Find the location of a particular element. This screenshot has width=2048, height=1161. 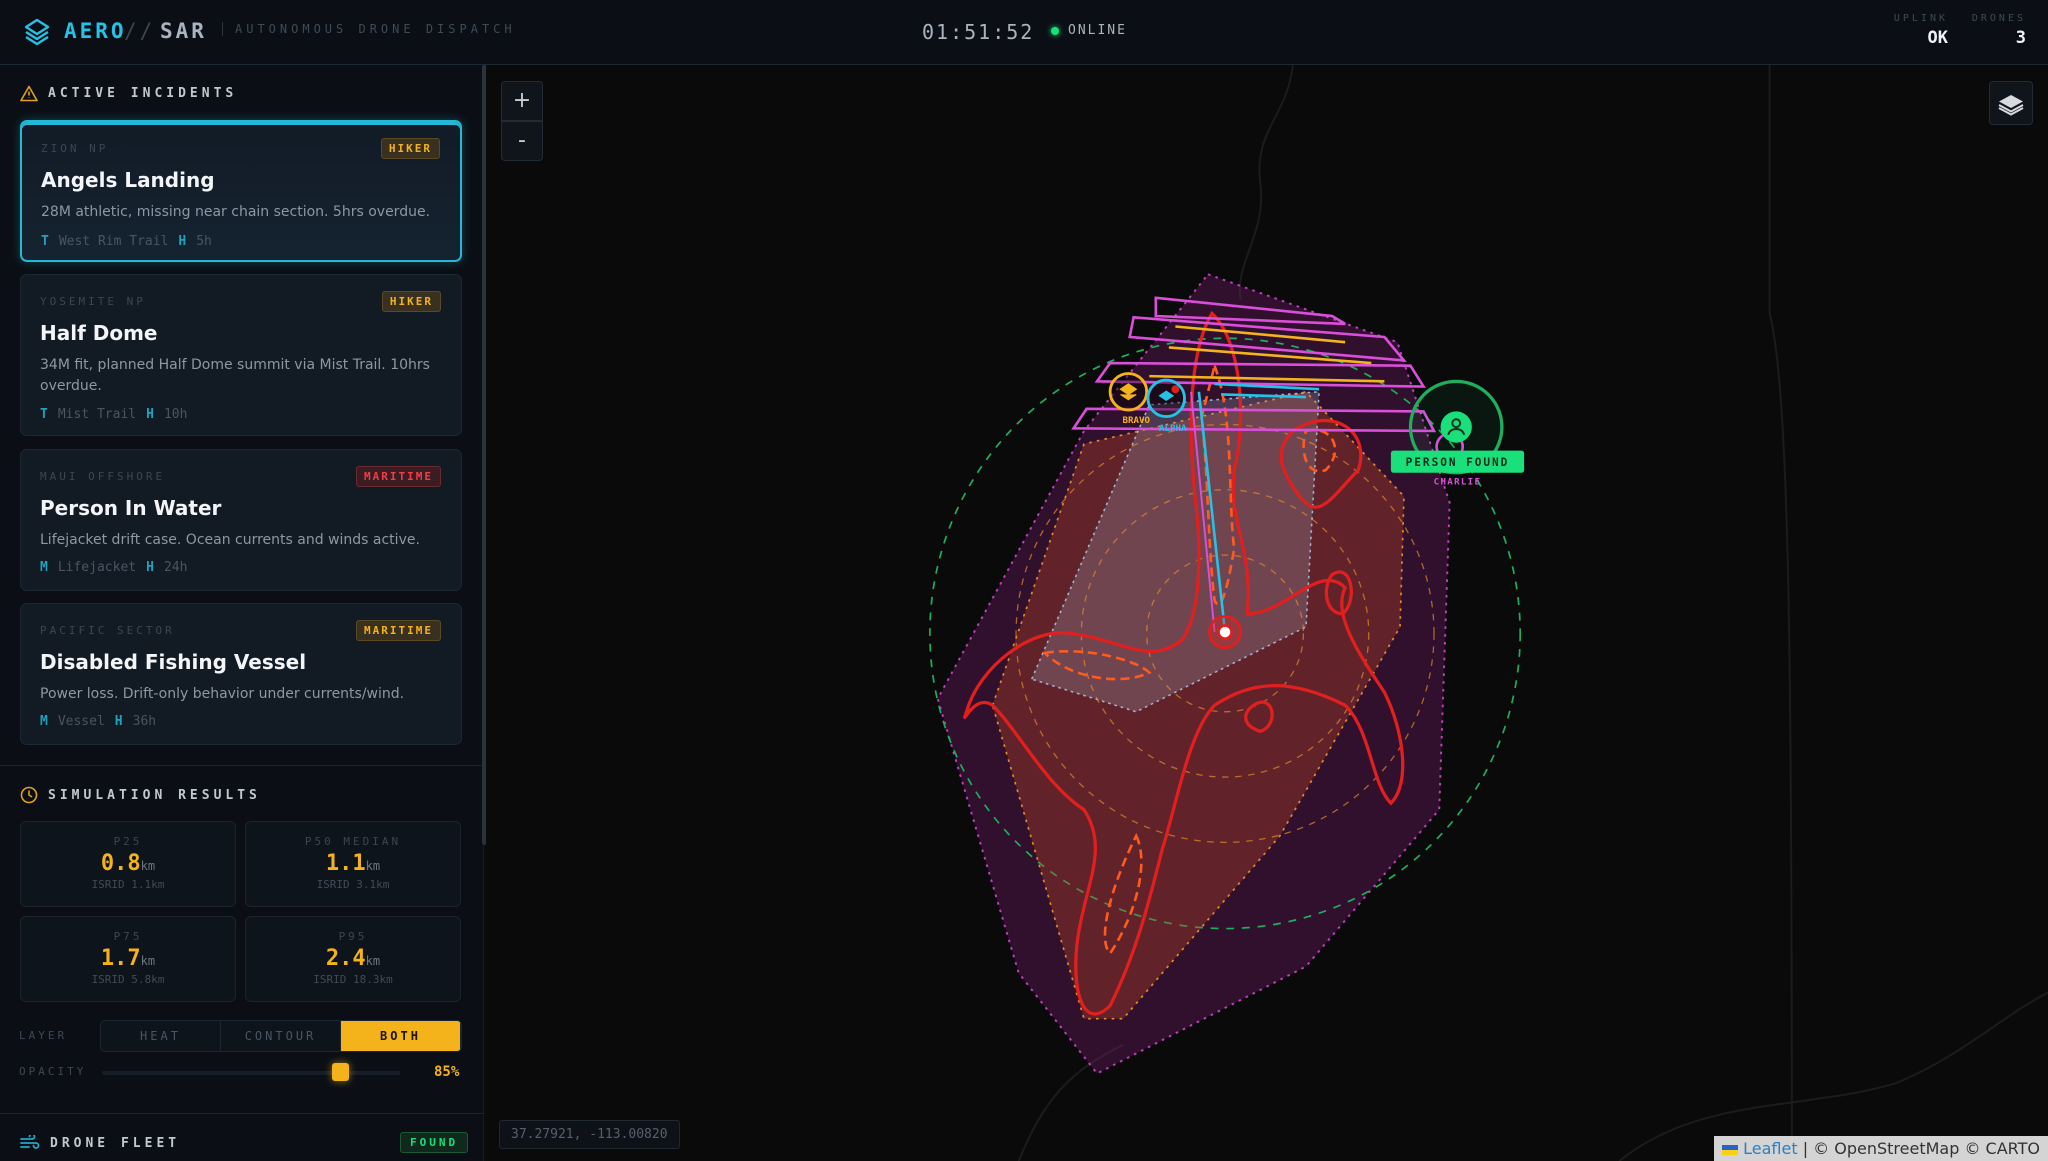

meta-hours: 24h is located at coordinates (175, 567).